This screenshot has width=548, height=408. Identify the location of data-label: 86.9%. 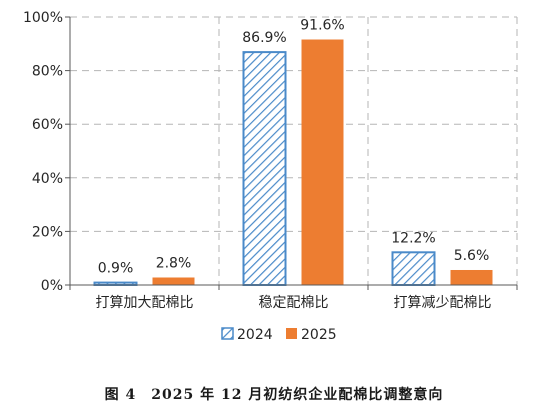
(264, 38).